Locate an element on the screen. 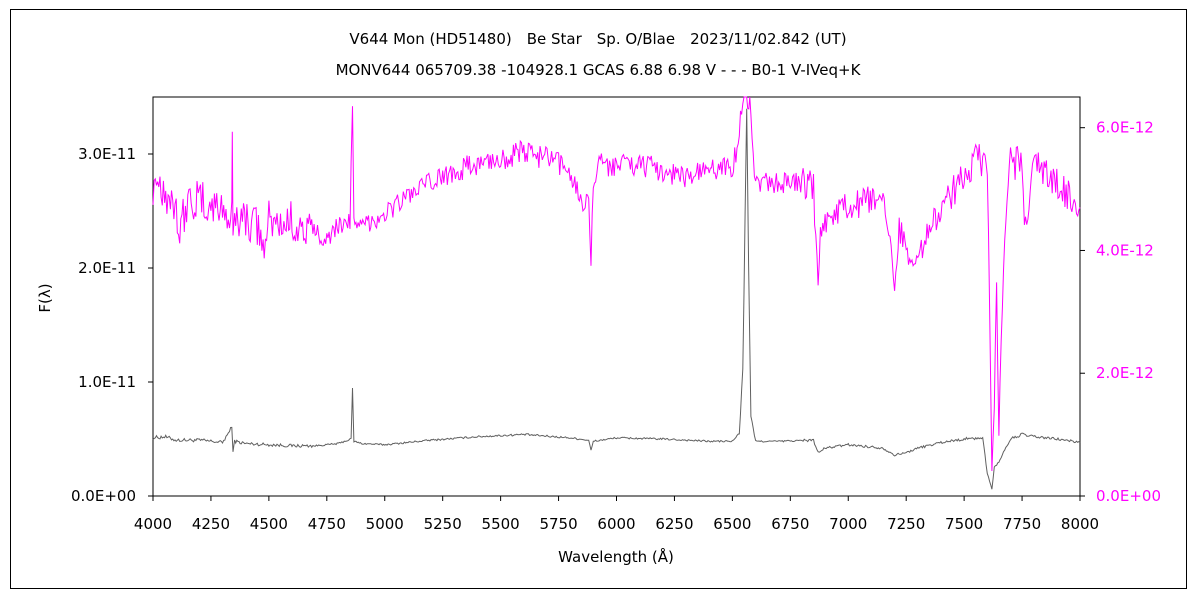  x-tick-label: 8000 is located at coordinates (1080, 524).